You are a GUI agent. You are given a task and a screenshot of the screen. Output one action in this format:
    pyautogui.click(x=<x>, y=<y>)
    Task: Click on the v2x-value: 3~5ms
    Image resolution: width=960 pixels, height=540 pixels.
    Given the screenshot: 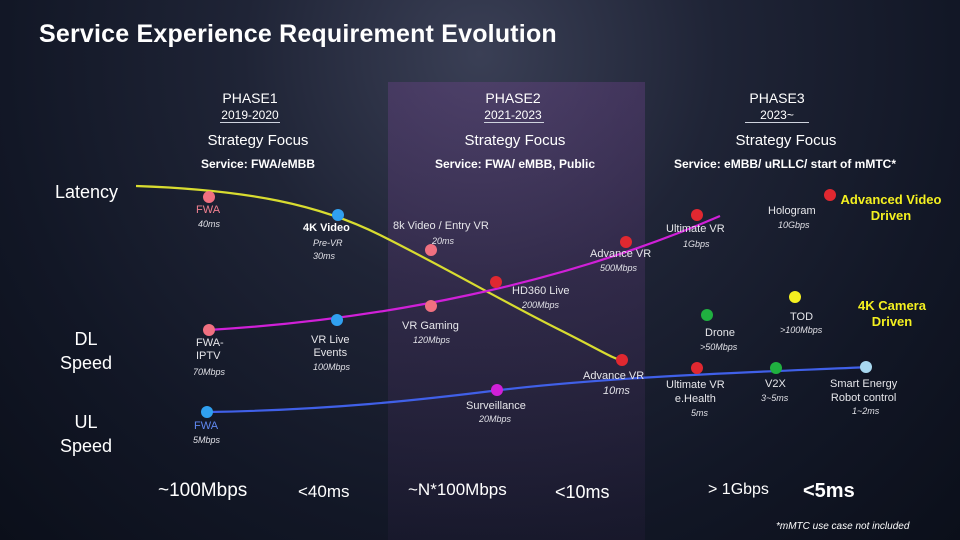 What is the action you would take?
    pyautogui.click(x=775, y=398)
    